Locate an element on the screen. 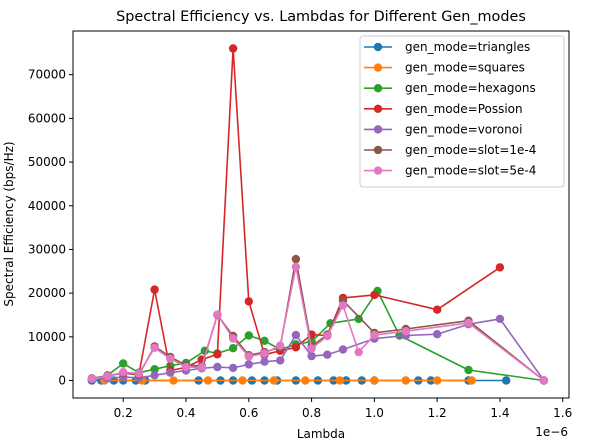 The width and height of the screenshot is (599, 444). legend-label: gen_mode=voronoi is located at coordinates (463, 129).